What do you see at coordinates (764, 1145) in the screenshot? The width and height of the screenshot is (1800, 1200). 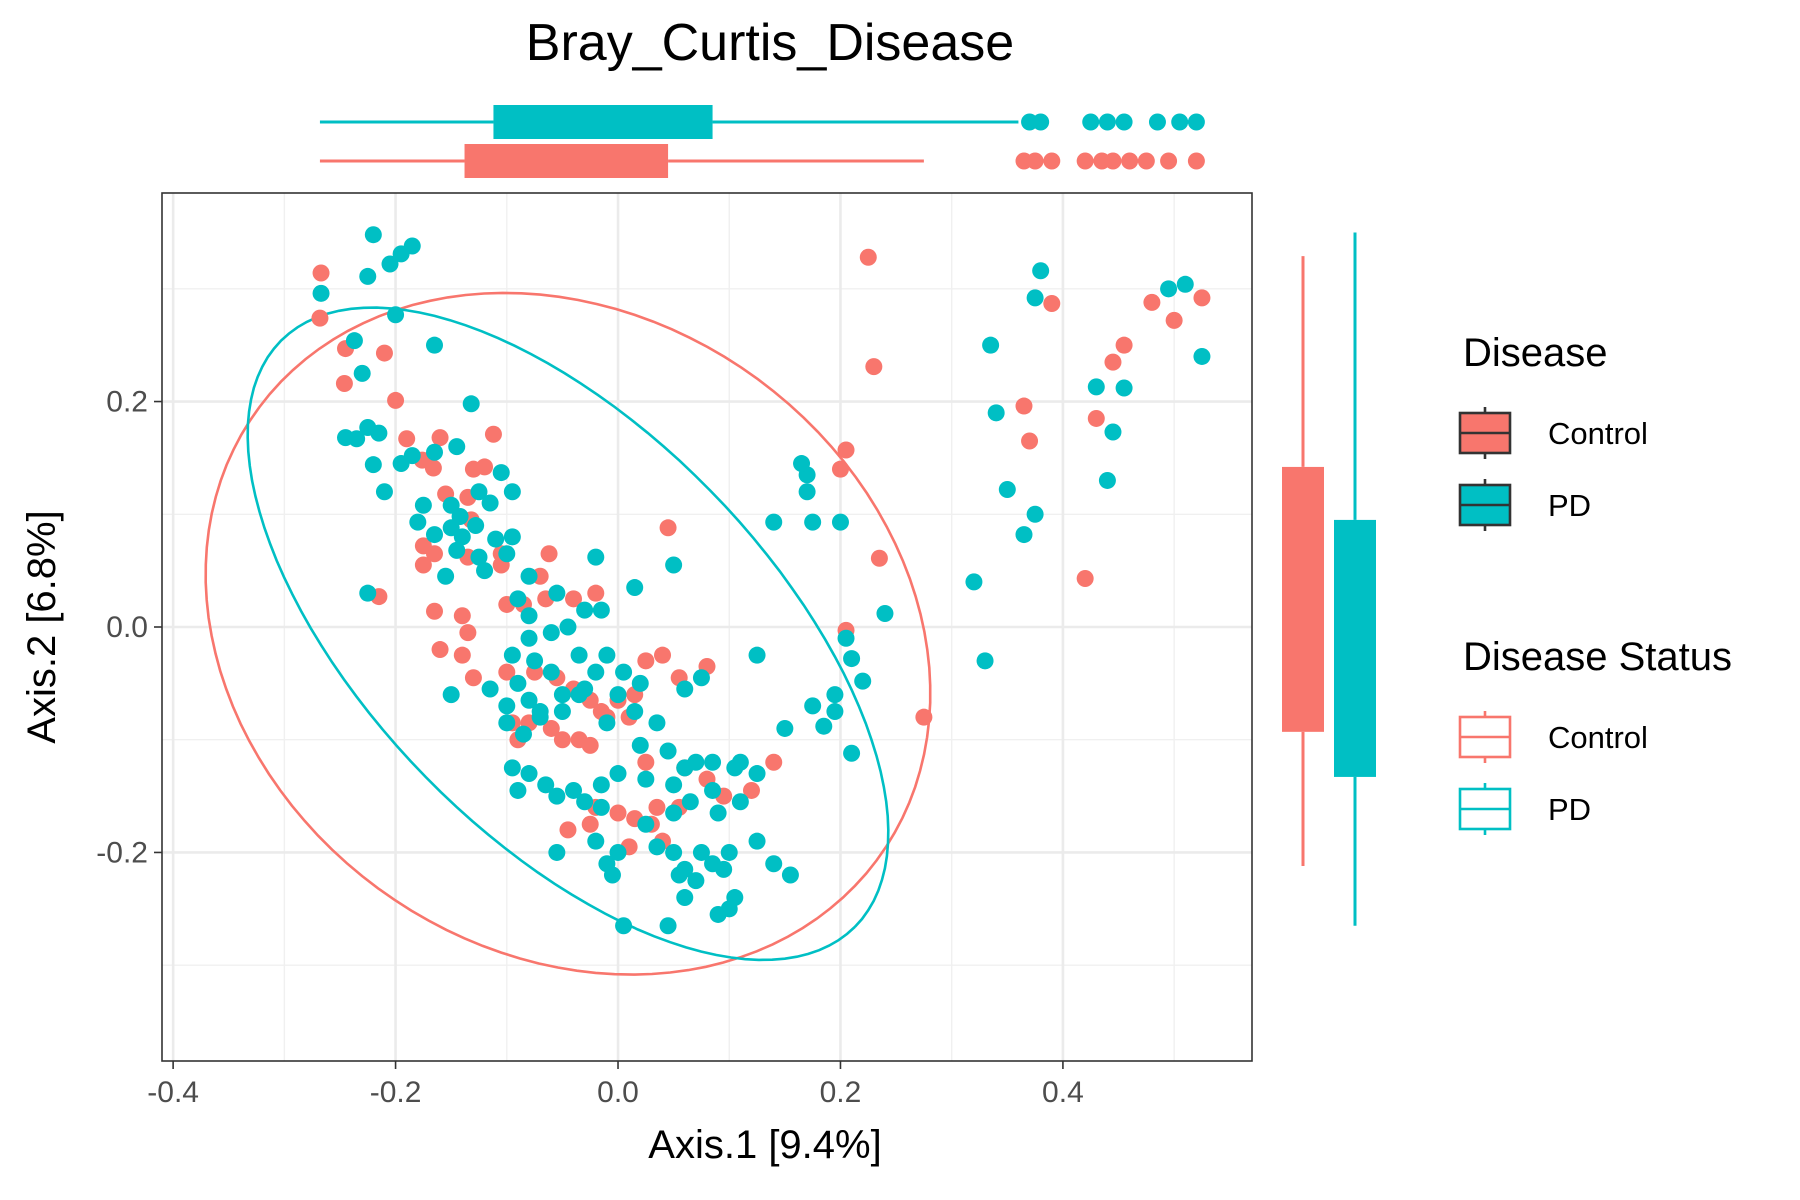 I see `x-axis-title: Axis.1 [9.4%]` at bounding box center [764, 1145].